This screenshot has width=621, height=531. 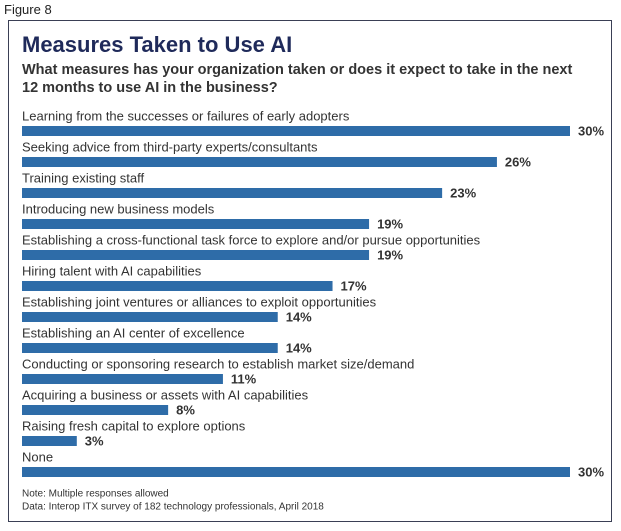 I want to click on value-label: 11%, so click(x=244, y=378).